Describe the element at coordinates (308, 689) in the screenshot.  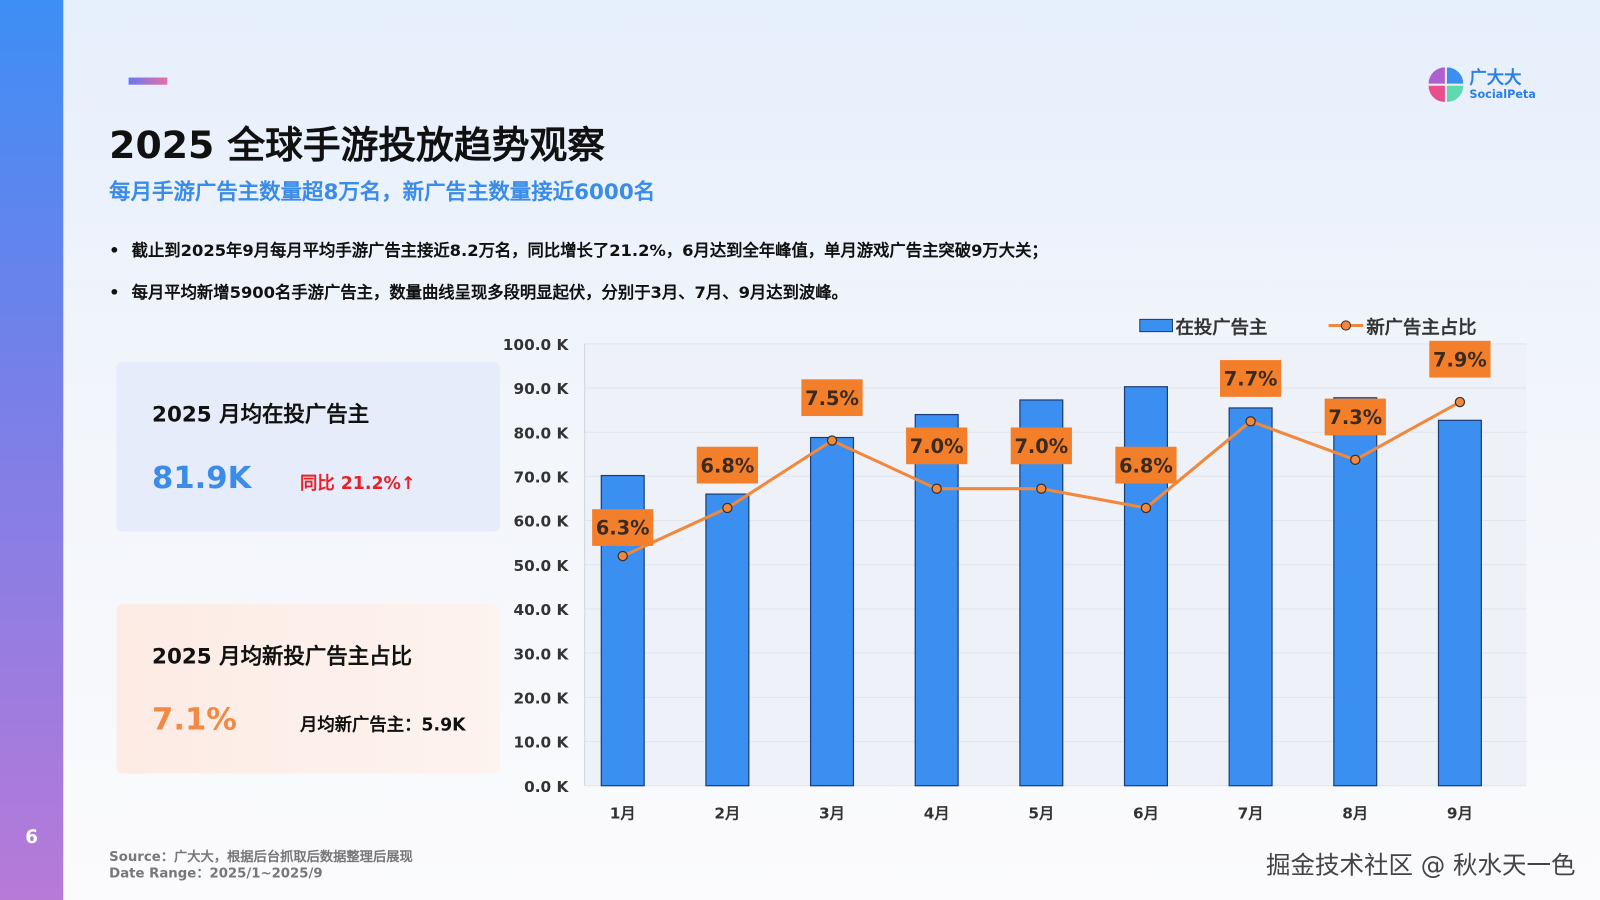
I see `new-advertiser-ratio-card: 2025 月均新投广告主占比 7.1% 月均新广告主：5.9K` at that location.